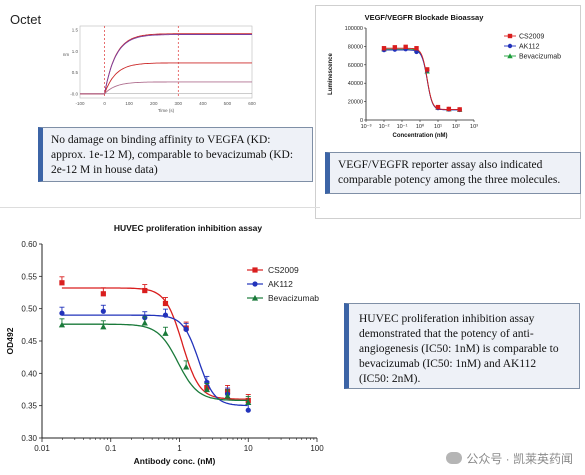 This screenshot has height=475, width=585. I want to click on huvec-x-tick: 100, so click(317, 448).